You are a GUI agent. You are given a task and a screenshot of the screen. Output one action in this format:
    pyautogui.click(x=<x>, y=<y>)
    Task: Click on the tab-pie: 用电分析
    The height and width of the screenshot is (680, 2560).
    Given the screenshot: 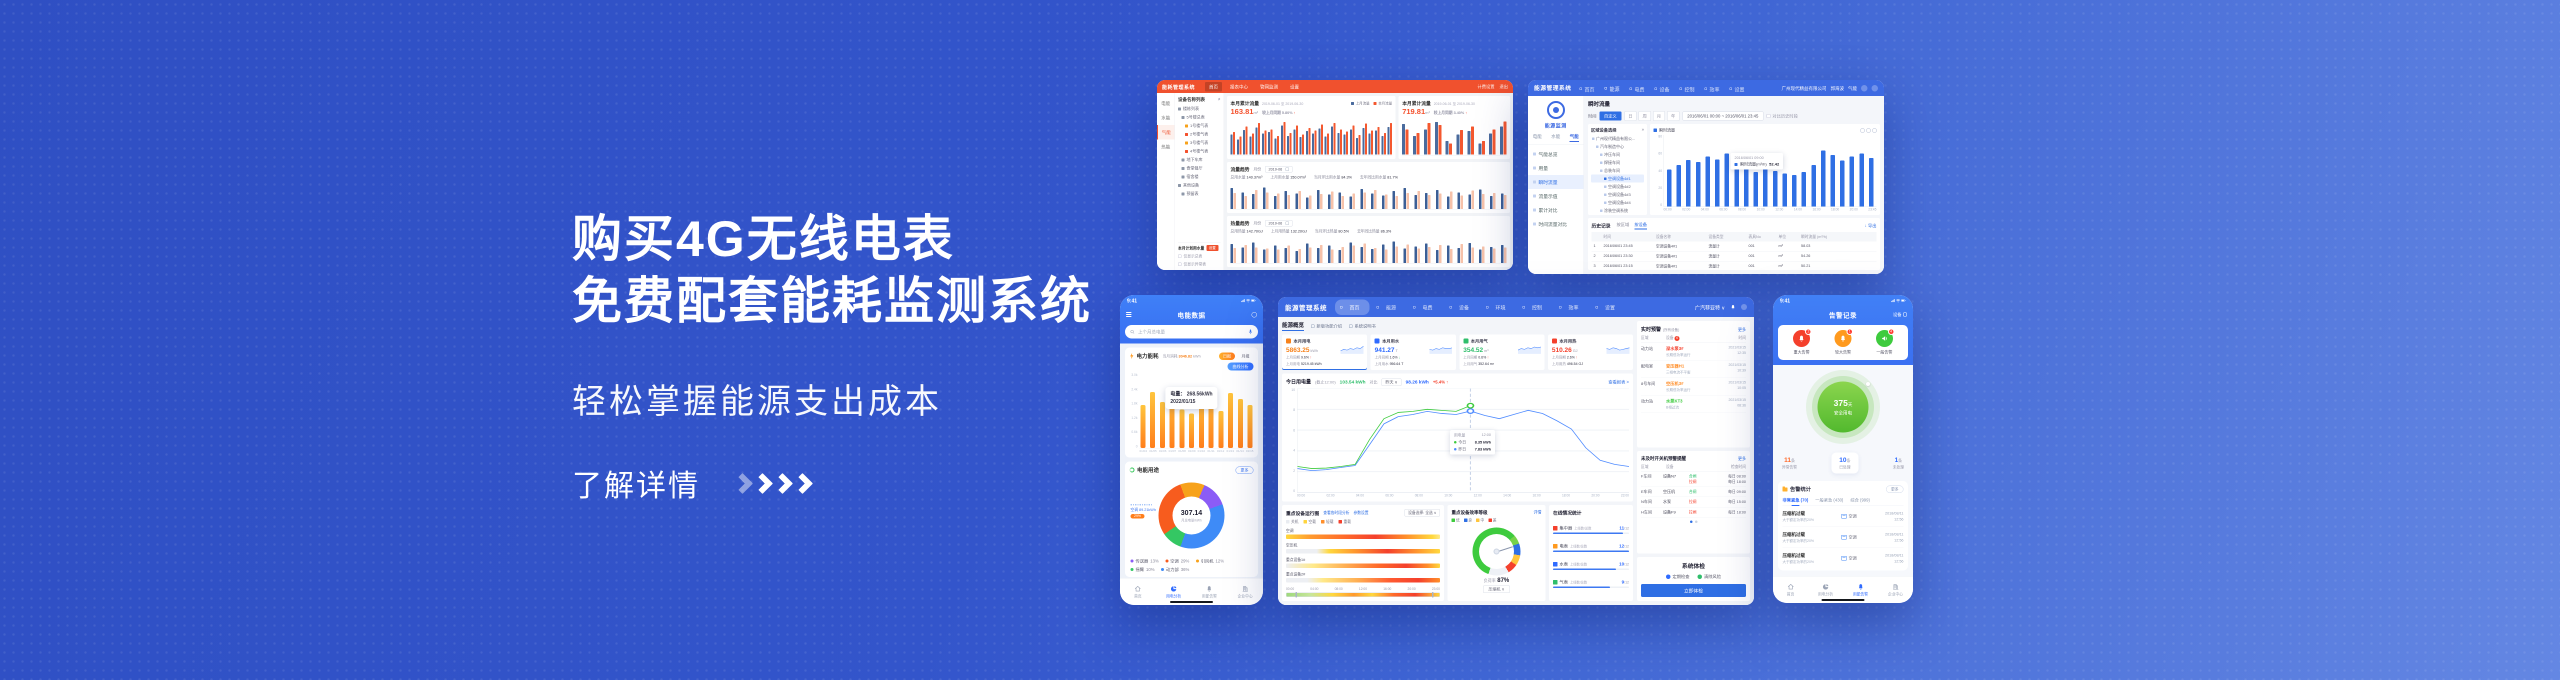 What is the action you would take?
    pyautogui.click(x=1825, y=590)
    